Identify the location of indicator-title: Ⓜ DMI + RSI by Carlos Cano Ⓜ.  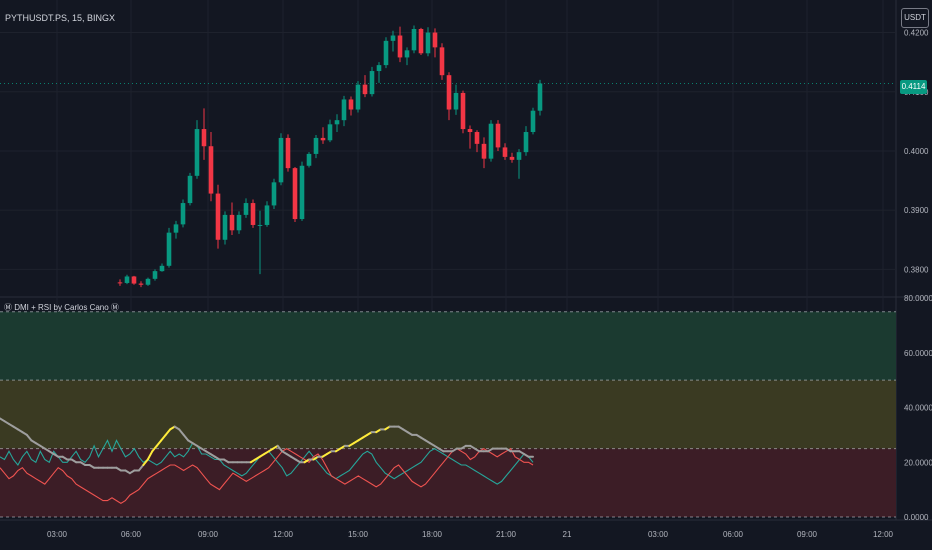
(61, 307).